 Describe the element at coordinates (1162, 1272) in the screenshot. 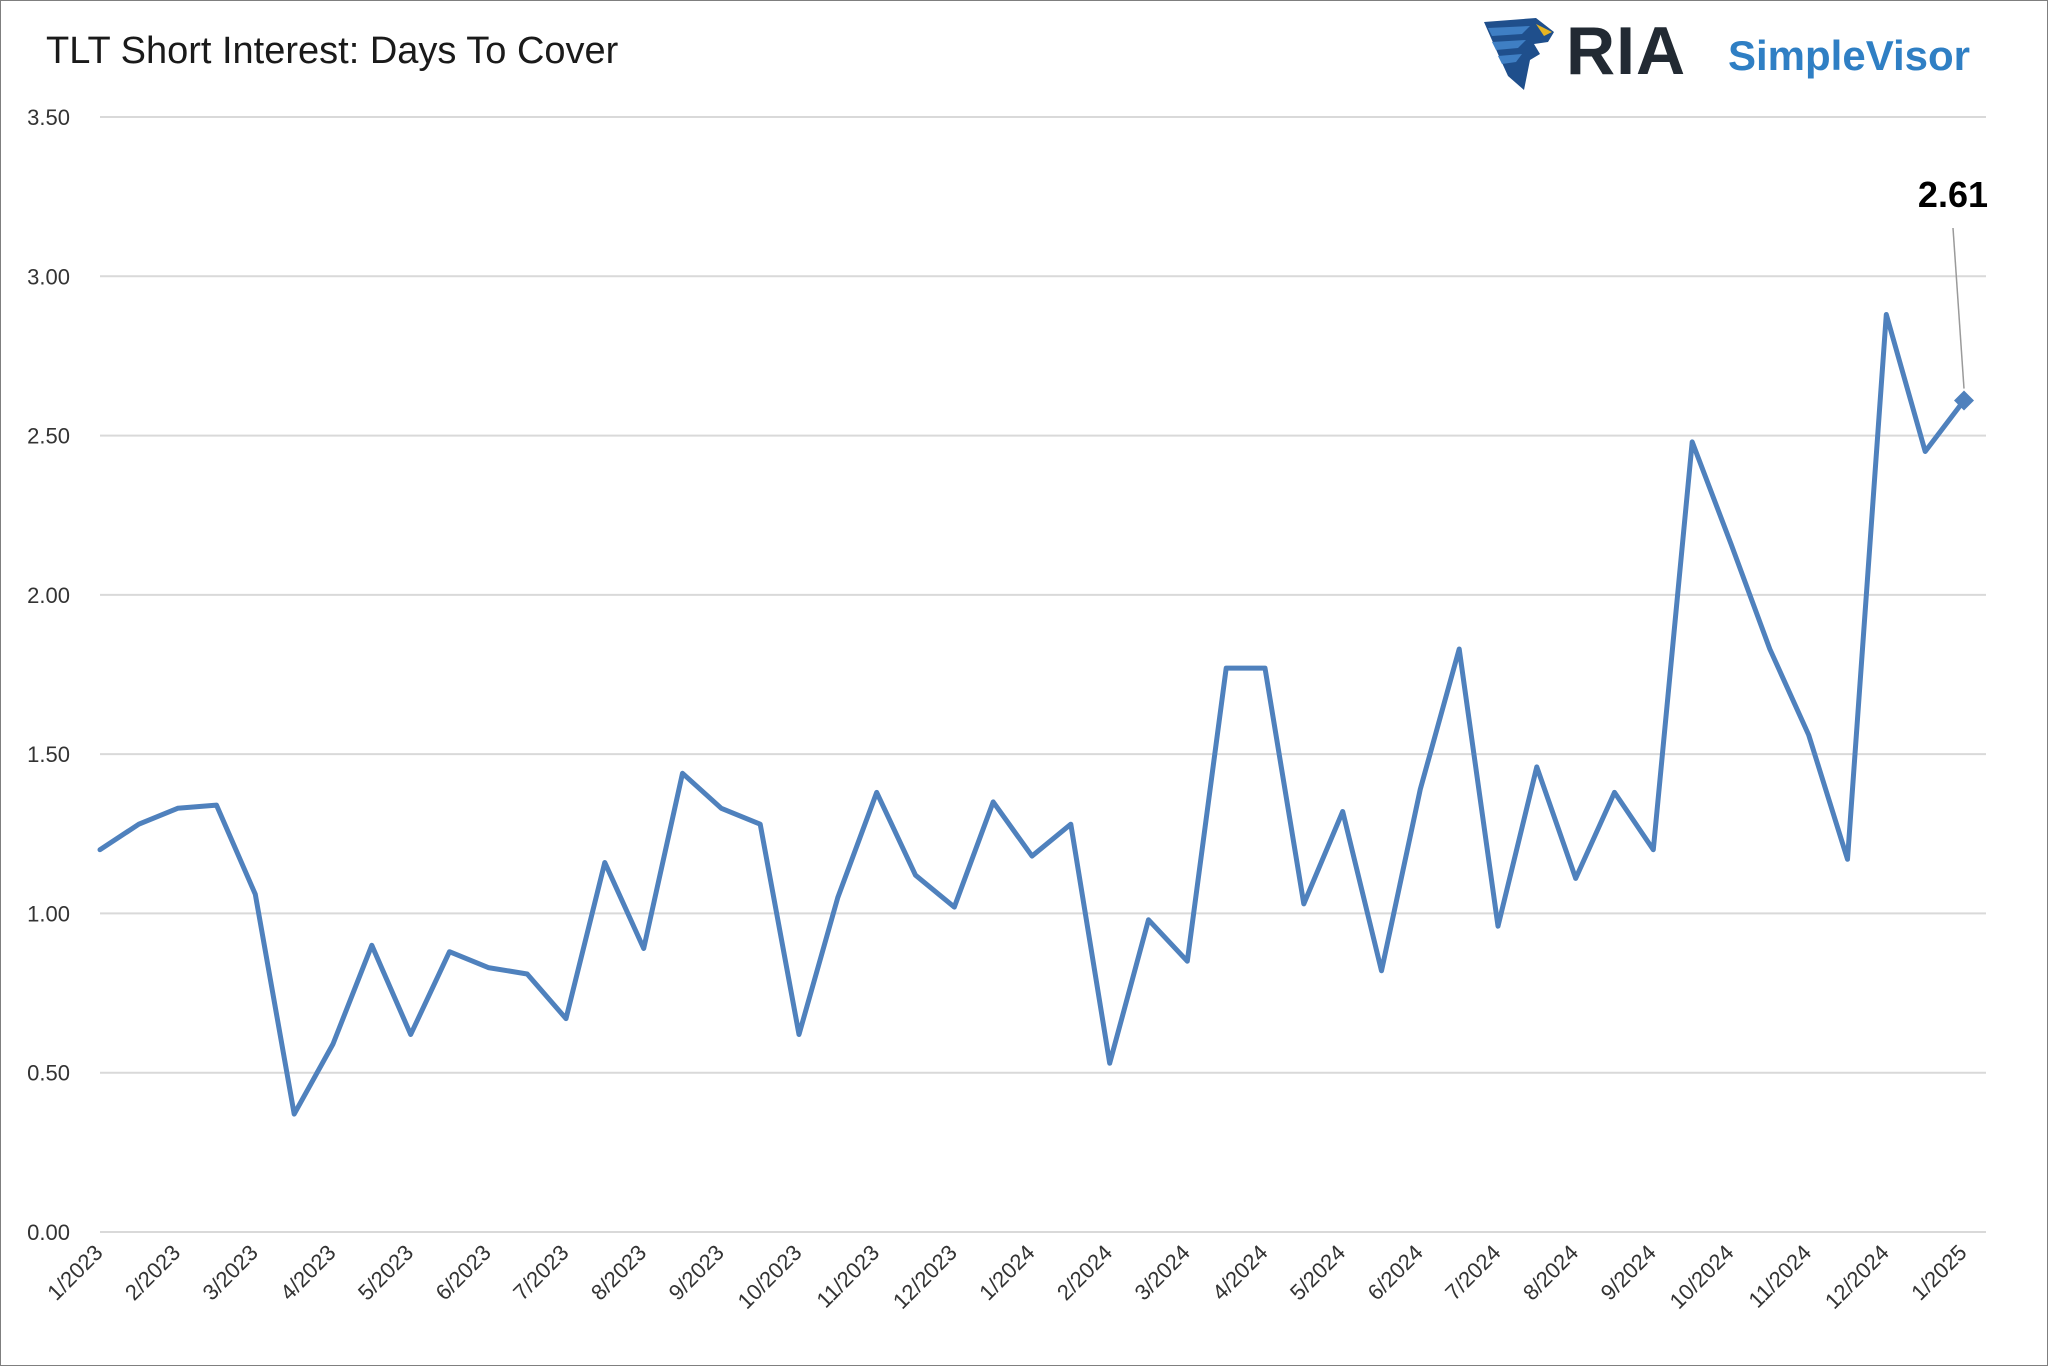

I see `x-tick-label: 3/2024` at that location.